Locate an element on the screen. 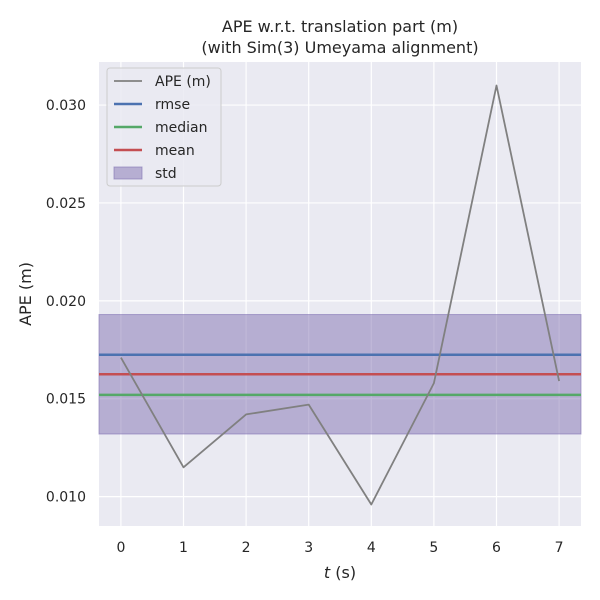 The width and height of the screenshot is (600, 600). x-tick-label: 1 is located at coordinates (183, 548).